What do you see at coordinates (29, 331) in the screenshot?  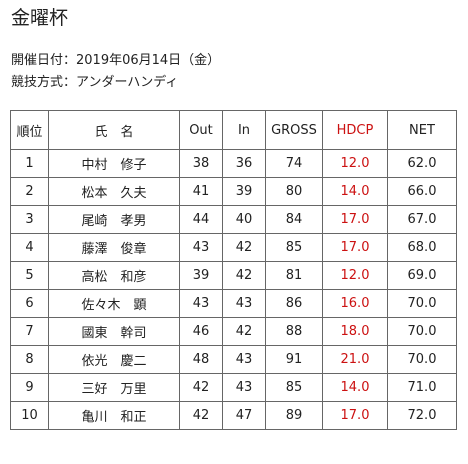 I see `cell-rank: 7` at bounding box center [29, 331].